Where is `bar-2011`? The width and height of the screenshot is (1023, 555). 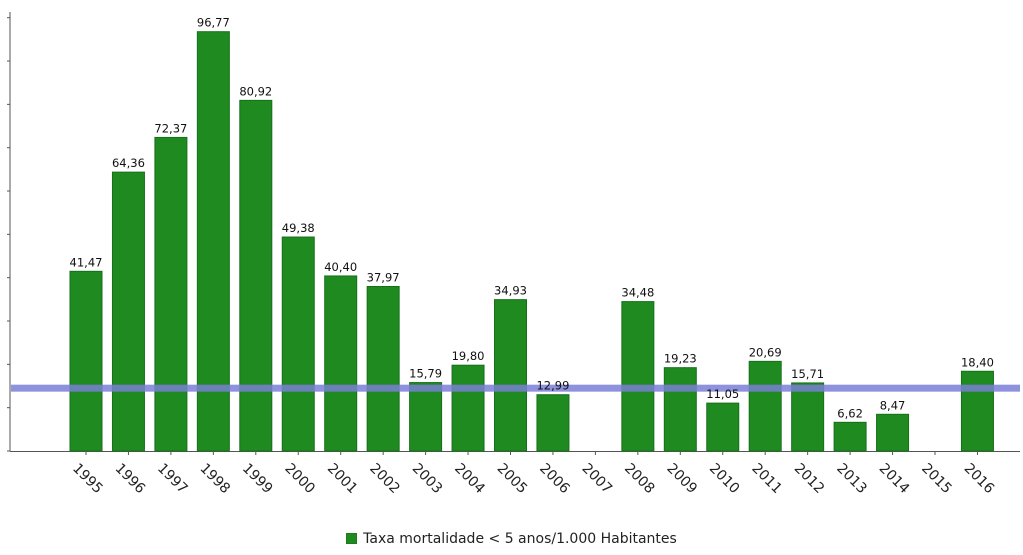 bar-2011 is located at coordinates (765, 406).